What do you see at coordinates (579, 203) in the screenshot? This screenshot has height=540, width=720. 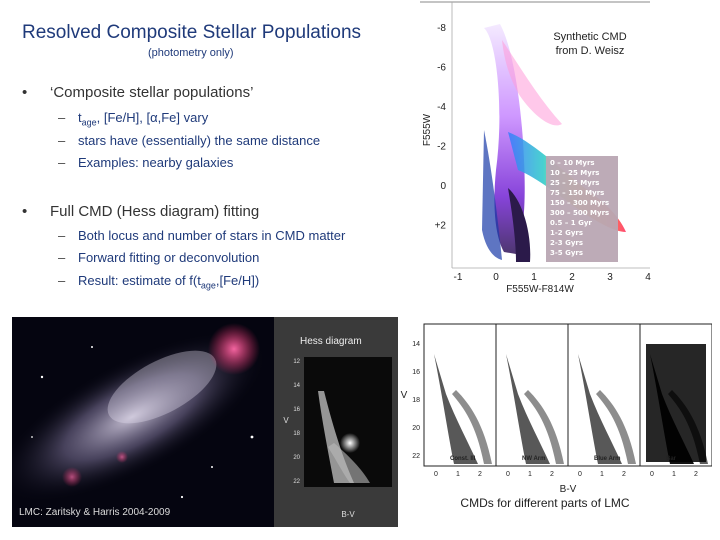 I see `legend-entry: 150 – 300 Myrs` at bounding box center [579, 203].